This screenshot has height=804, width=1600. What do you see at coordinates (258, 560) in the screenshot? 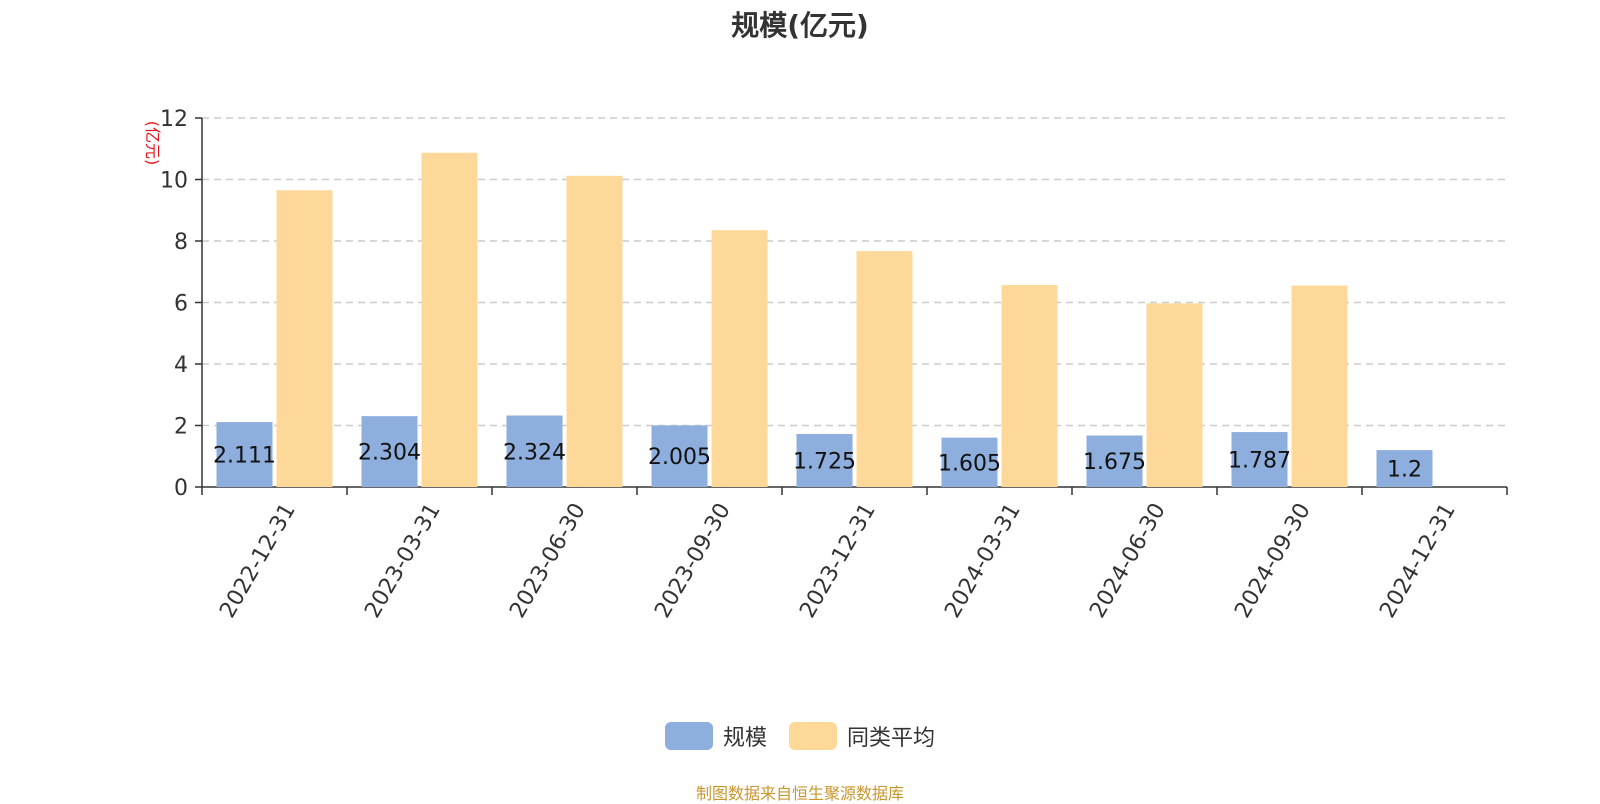
I see `x-tick-label: 2022-12-31` at bounding box center [258, 560].